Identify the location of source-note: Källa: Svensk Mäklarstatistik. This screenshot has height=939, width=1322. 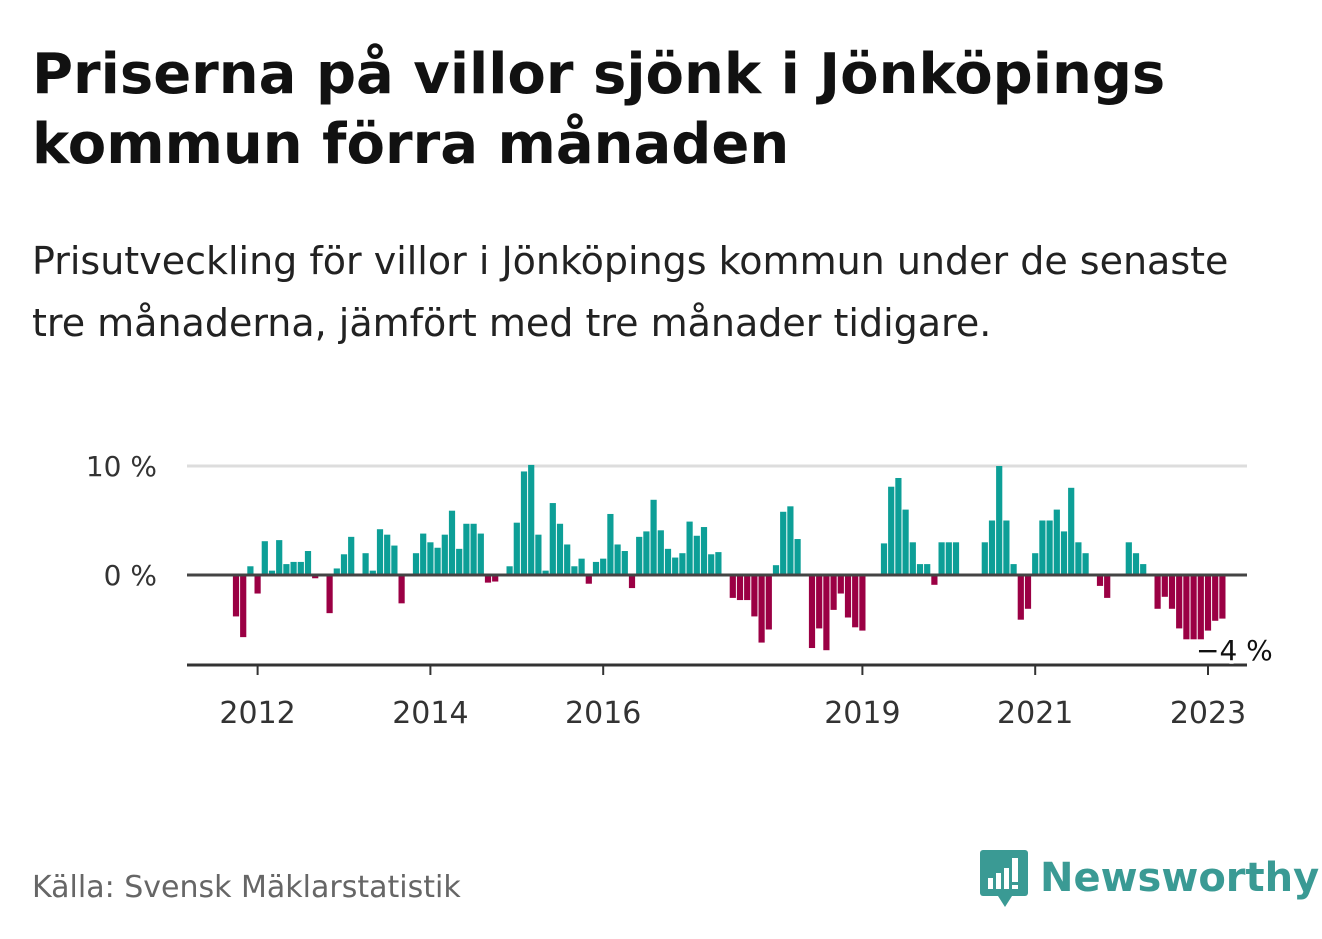
(246, 887).